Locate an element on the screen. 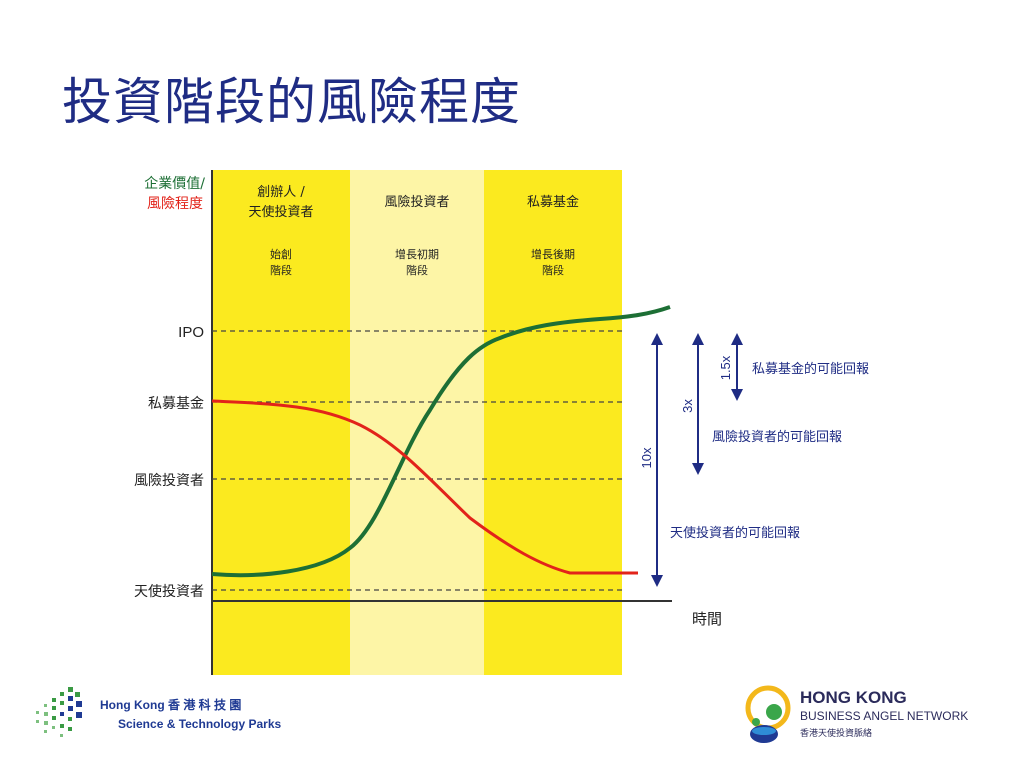  stage-pe-phase-1: 增長後期 is located at coordinates (553, 254).